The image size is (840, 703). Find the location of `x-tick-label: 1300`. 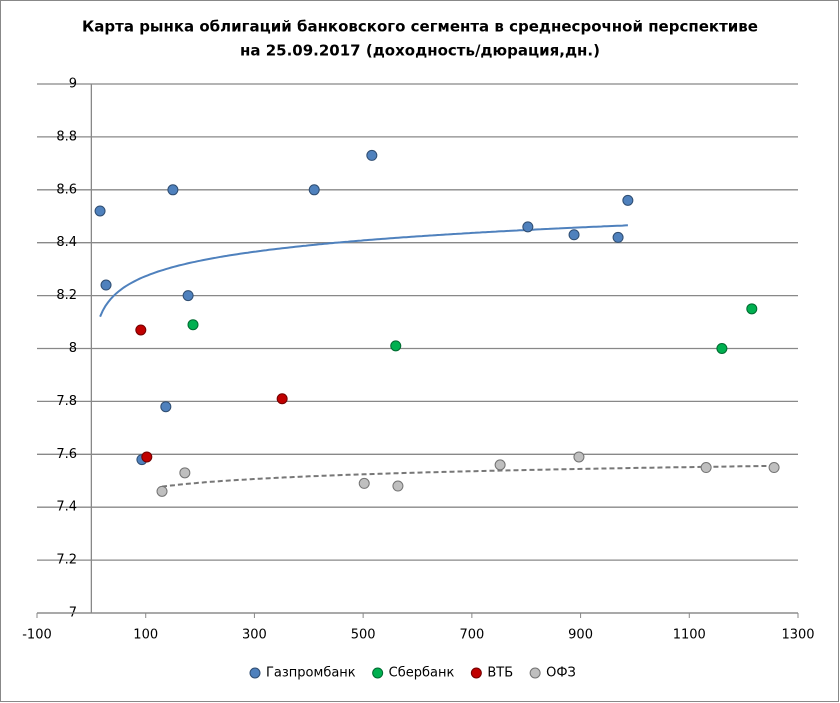

x-tick-label: 1300 is located at coordinates (797, 635).